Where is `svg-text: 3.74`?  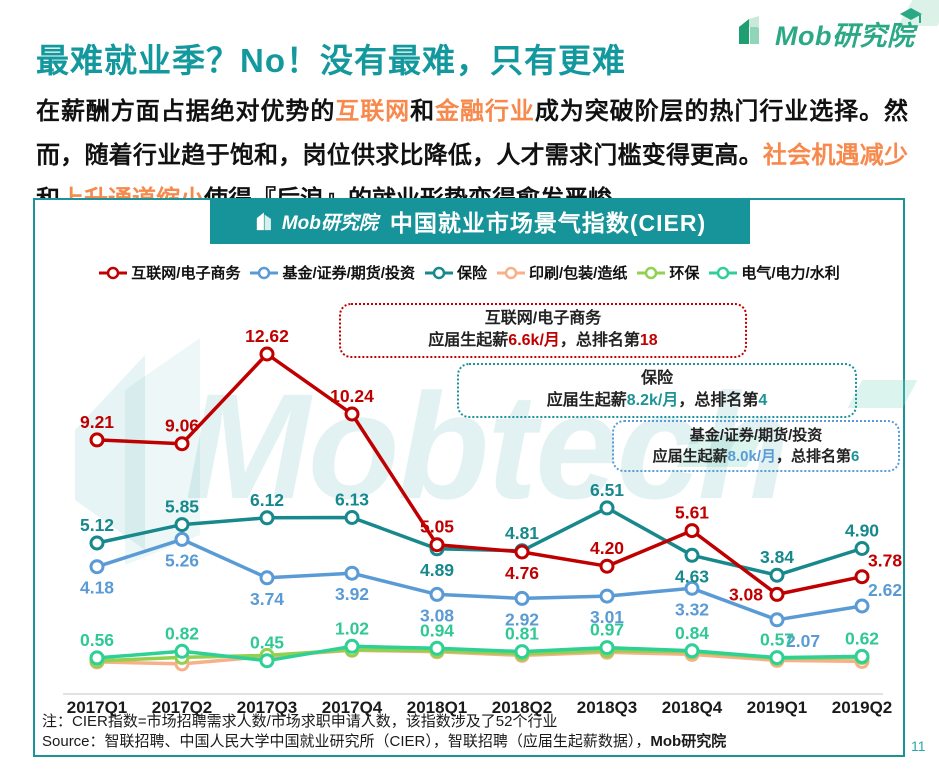 svg-text: 3.74 is located at coordinates (267, 599).